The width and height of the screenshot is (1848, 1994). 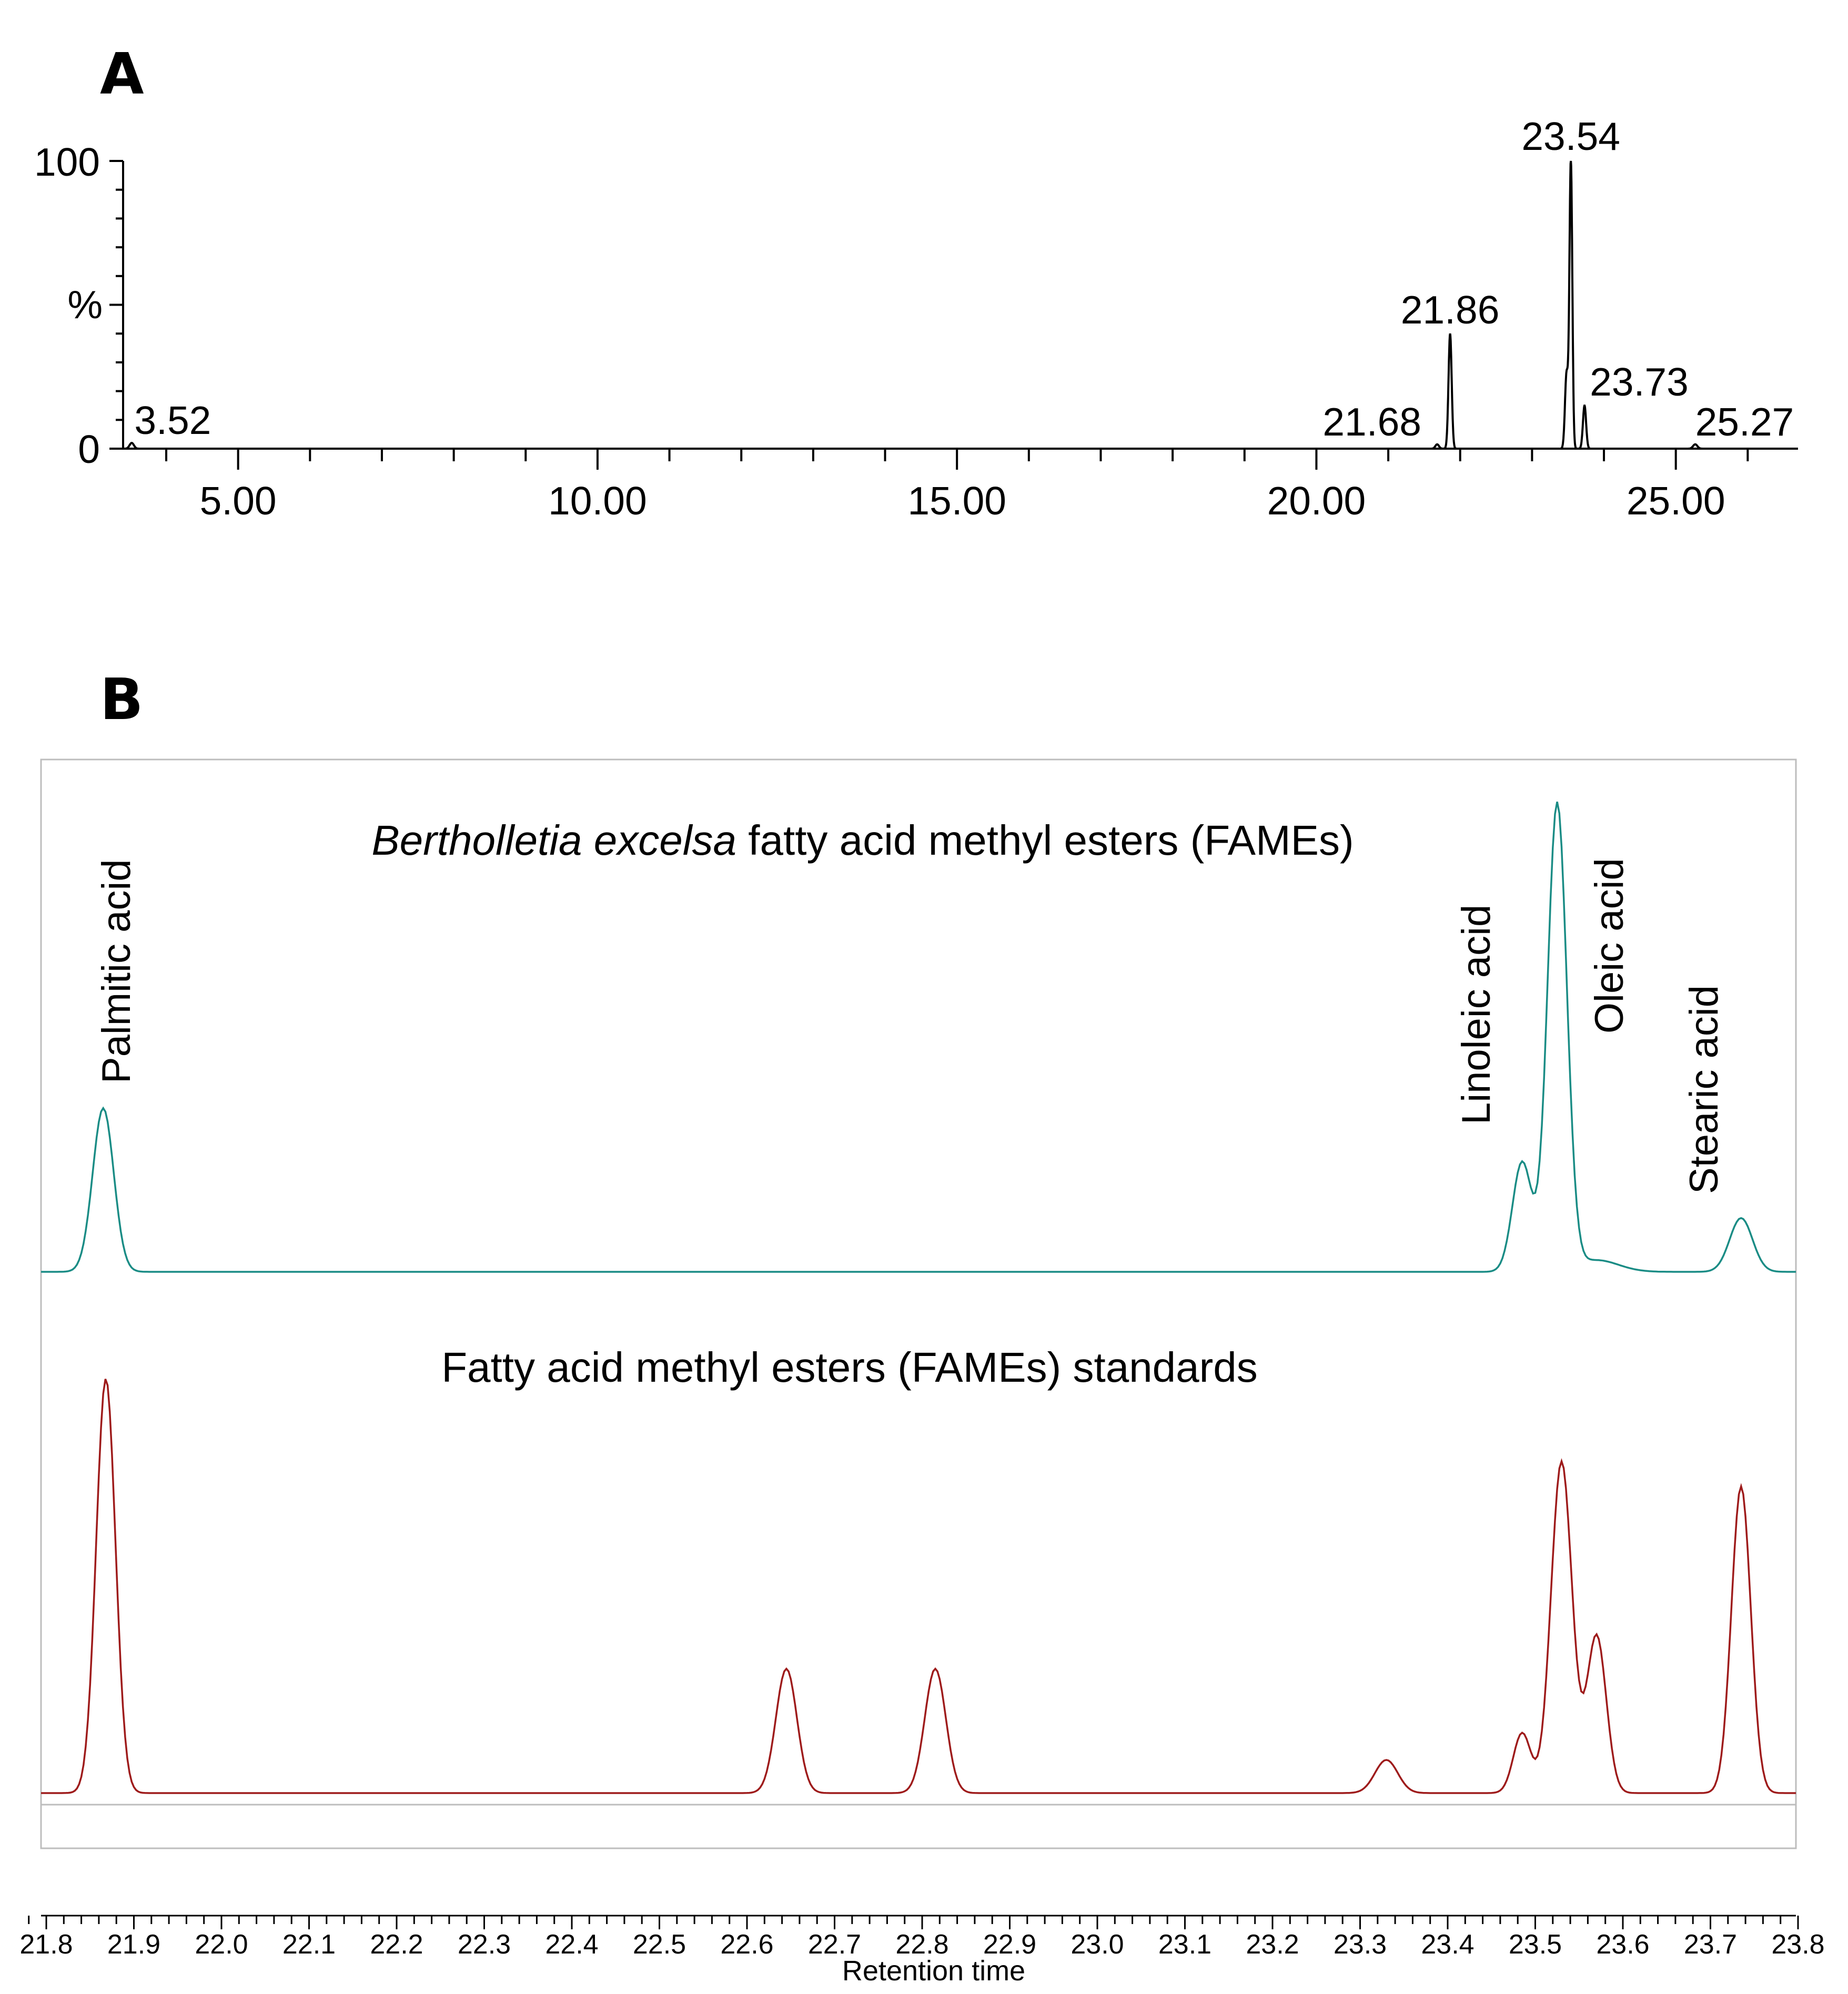 What do you see at coordinates (598, 501) in the screenshot?
I see `panel-a-x-tick-label: 10.00` at bounding box center [598, 501].